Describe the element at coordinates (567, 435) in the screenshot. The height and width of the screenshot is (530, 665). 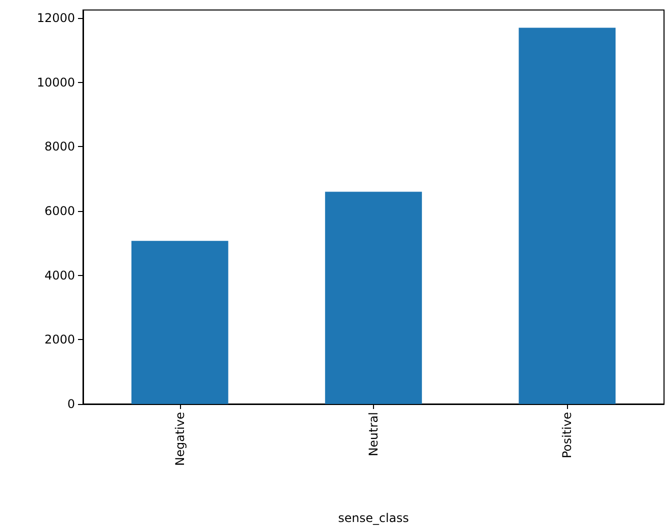
I see `x-tick-label: Positive` at that location.